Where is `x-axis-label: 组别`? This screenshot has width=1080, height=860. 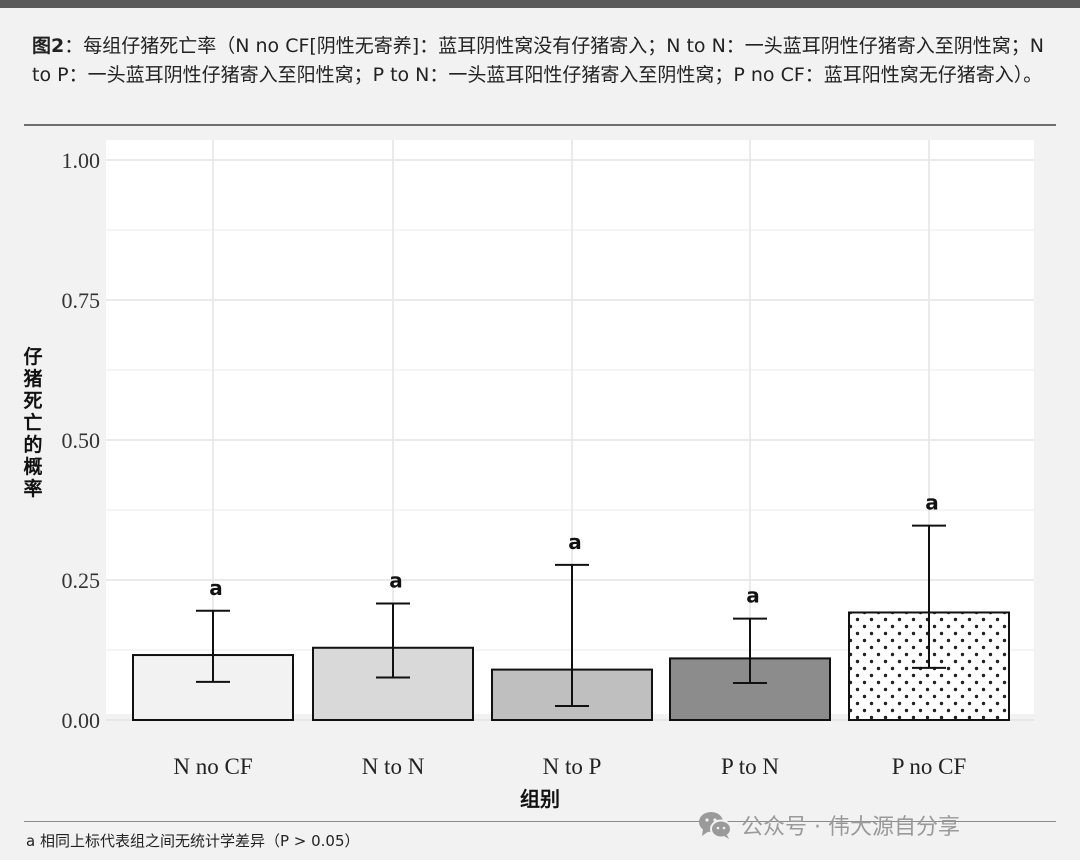 x-axis-label: 组别 is located at coordinates (540, 799).